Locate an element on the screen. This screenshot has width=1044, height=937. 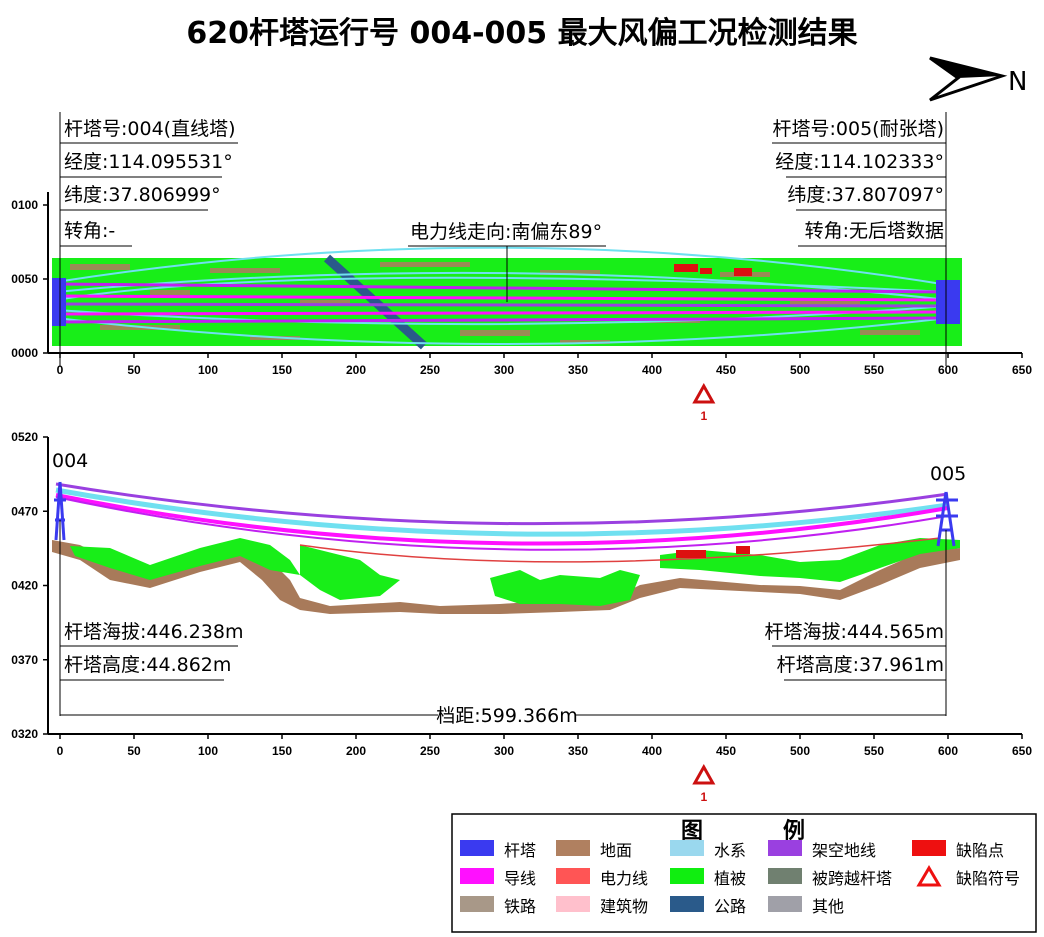
tower-004-latitude: 纬度:37.806999° is located at coordinates (142, 195).